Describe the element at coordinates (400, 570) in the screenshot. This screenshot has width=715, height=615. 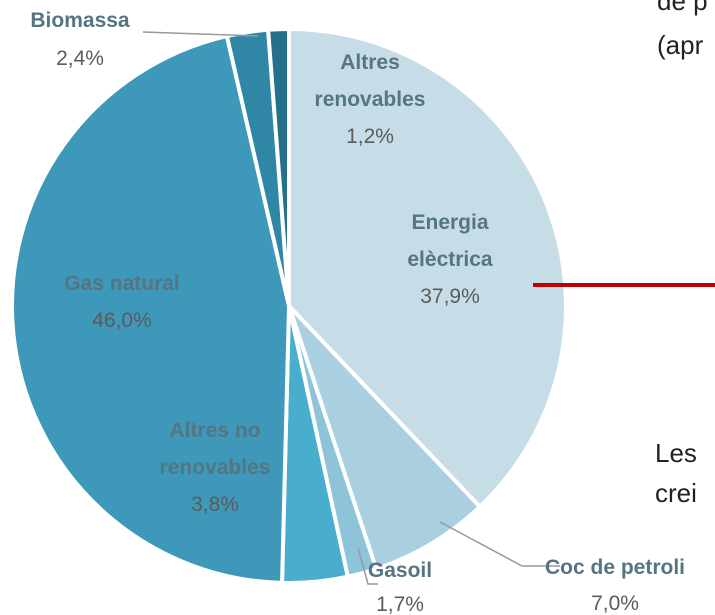
I see `category-label: Gasoil` at that location.